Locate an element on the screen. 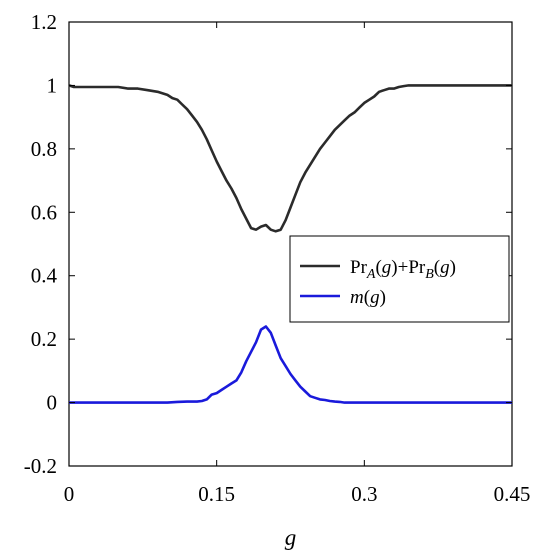 Image resolution: width=550 pixels, height=556 pixels. y-tick-label: 0.4 is located at coordinates (44, 276).